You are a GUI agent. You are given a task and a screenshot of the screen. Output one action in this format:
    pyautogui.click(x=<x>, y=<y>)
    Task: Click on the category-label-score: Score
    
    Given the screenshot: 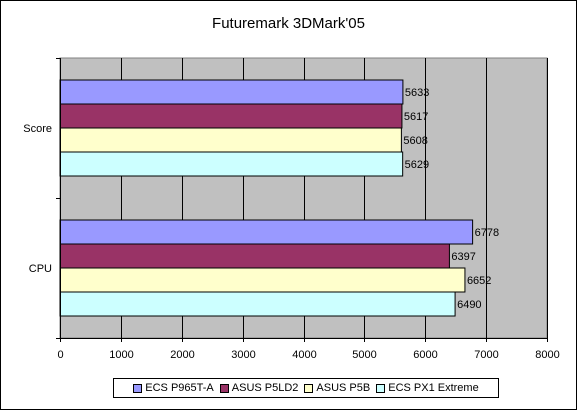 What is the action you would take?
    pyautogui.click(x=37, y=129)
    